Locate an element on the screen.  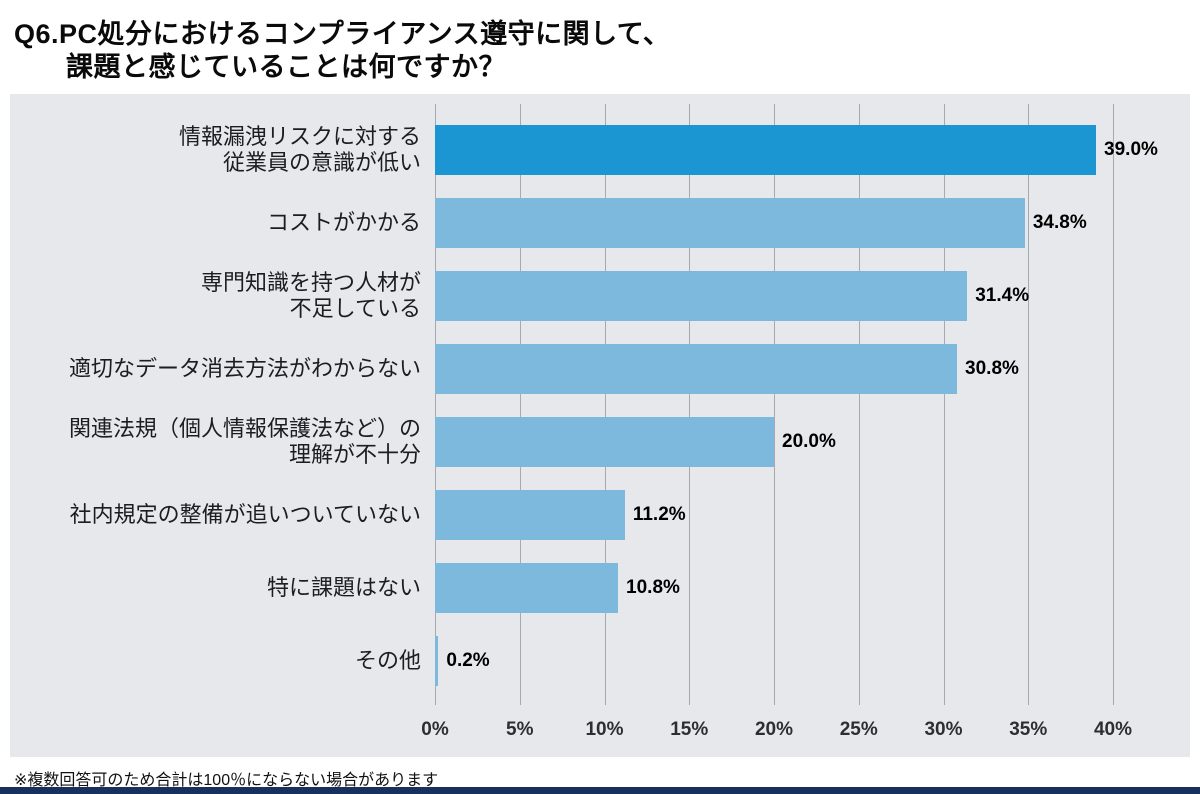
category-label: 専門知識を持つ人材が 不足している is located at coordinates (310, 295).